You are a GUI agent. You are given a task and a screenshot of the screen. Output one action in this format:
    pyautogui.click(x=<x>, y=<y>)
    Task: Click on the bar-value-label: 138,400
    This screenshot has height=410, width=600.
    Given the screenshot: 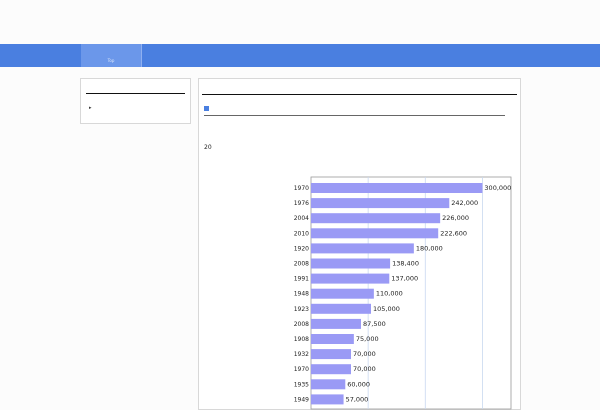 What is the action you would take?
    pyautogui.click(x=405, y=264)
    